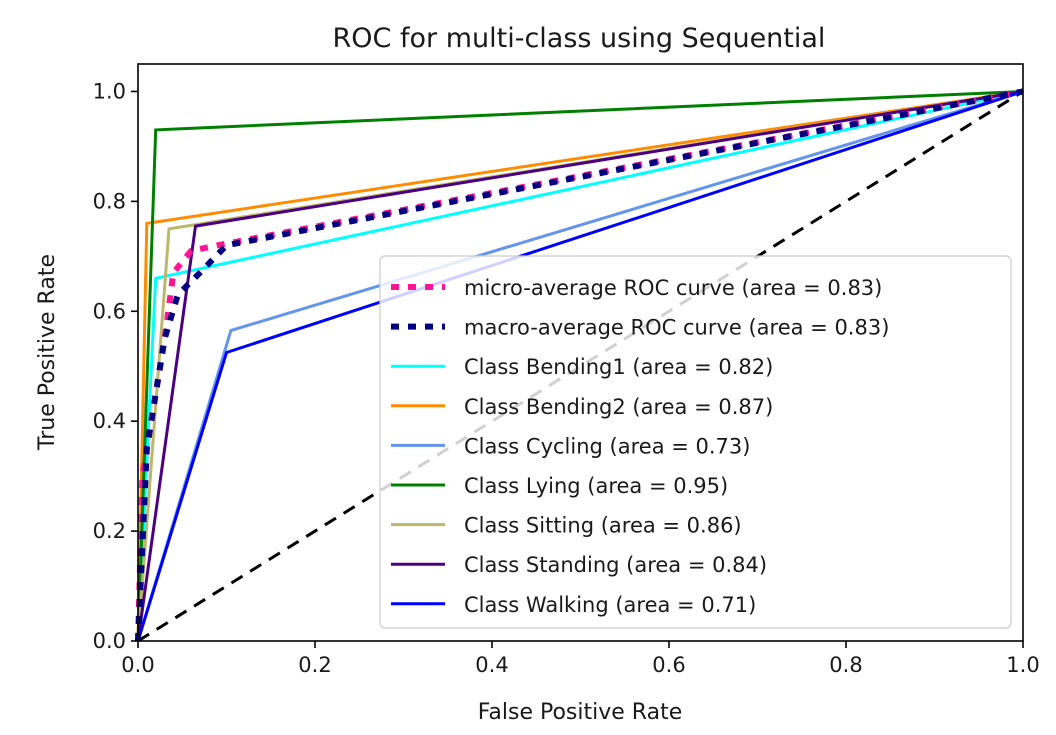  Describe the element at coordinates (109, 531) in the screenshot. I see `y-tick-label: 0.2` at that location.